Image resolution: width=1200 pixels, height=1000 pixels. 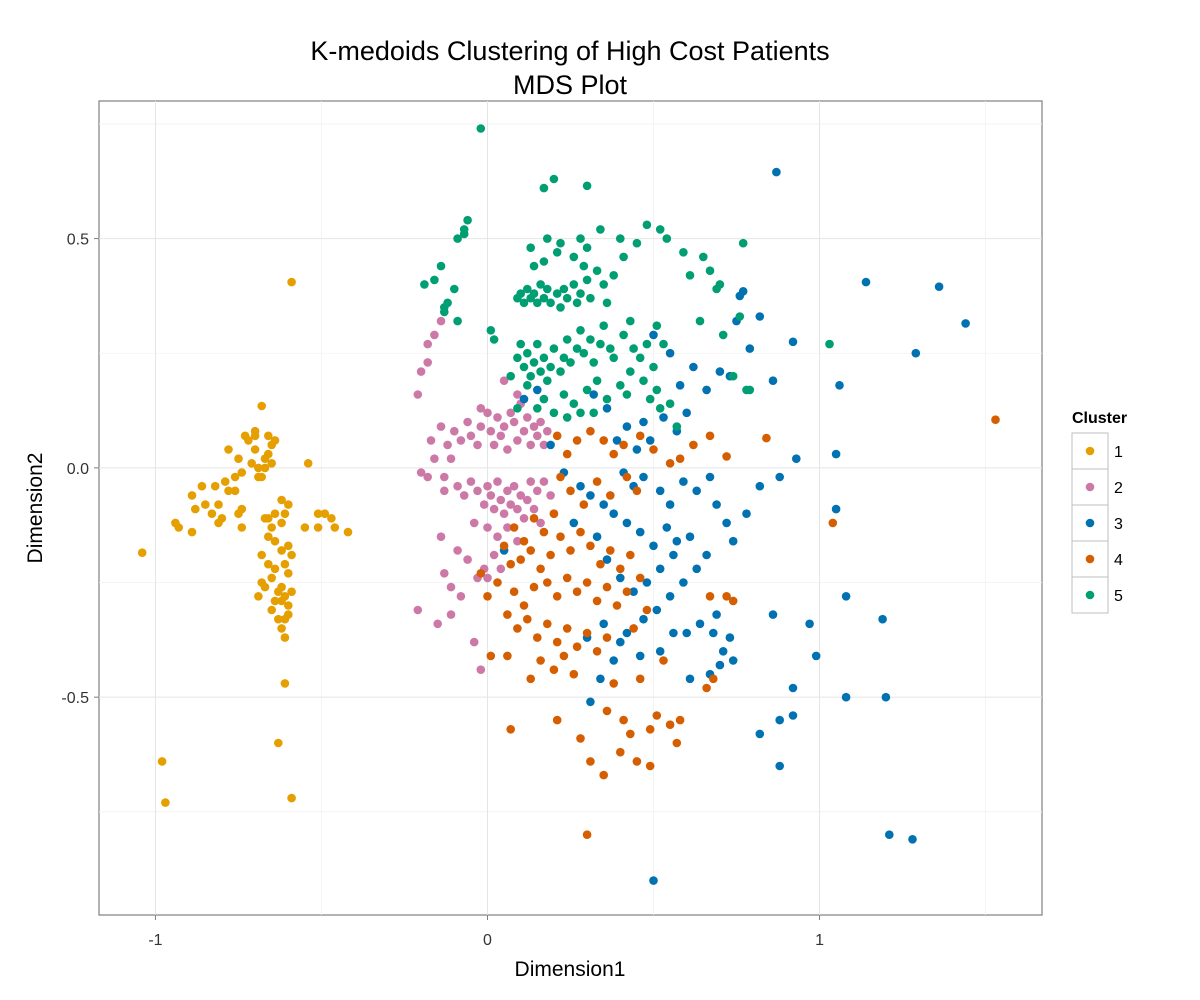 I want to click on legend-item-1: 1, so click(x=1097, y=451).